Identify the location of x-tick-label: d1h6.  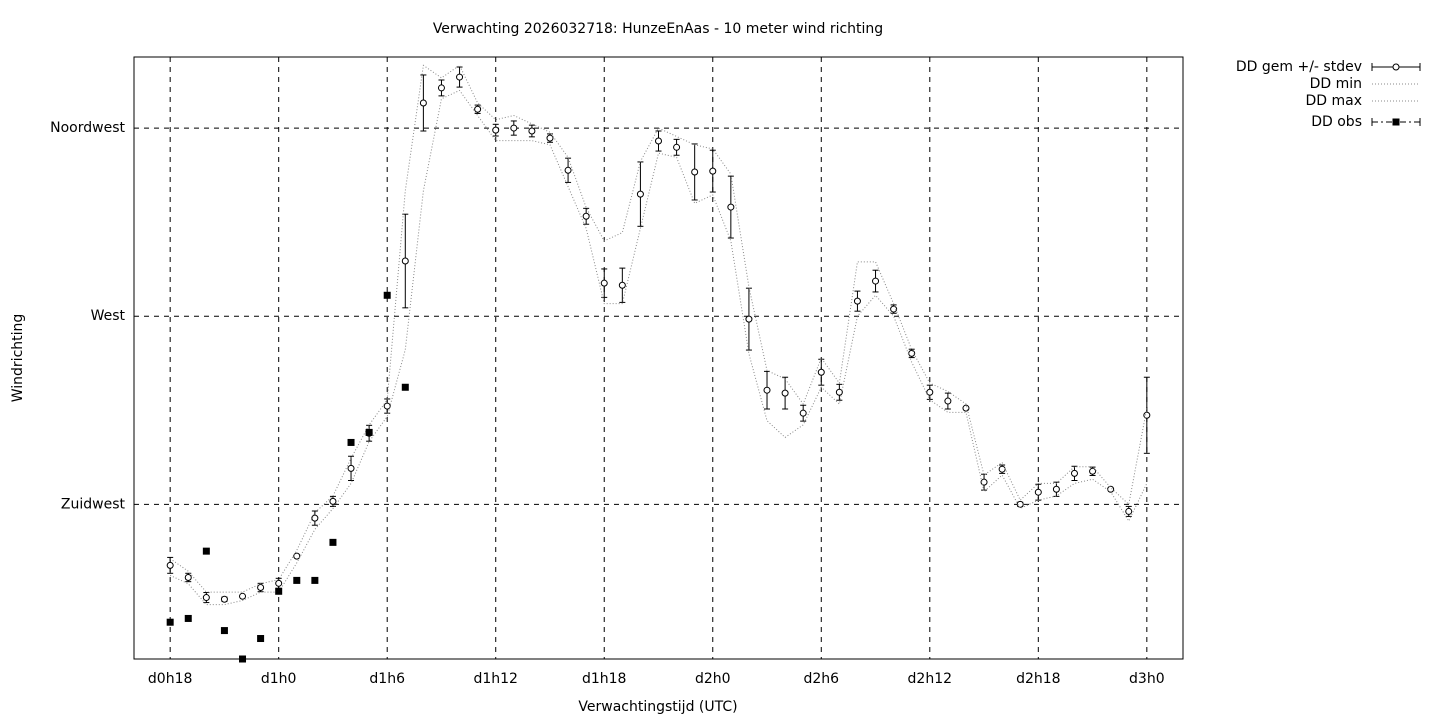
(387, 679).